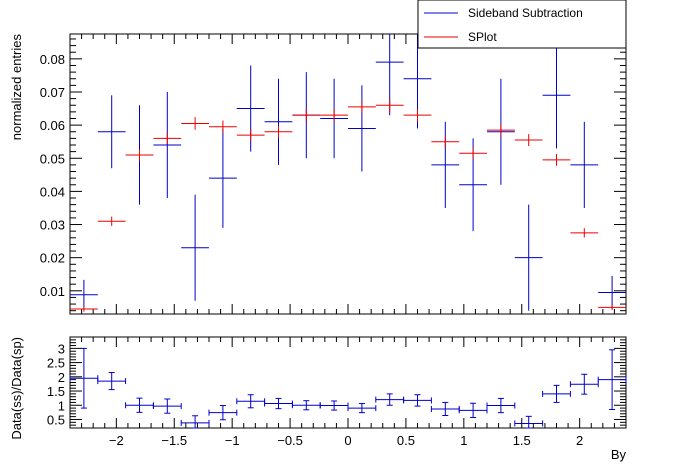  I want to click on ratio-y-axis-title: Data(ss)/Data(sp), so click(16, 388).